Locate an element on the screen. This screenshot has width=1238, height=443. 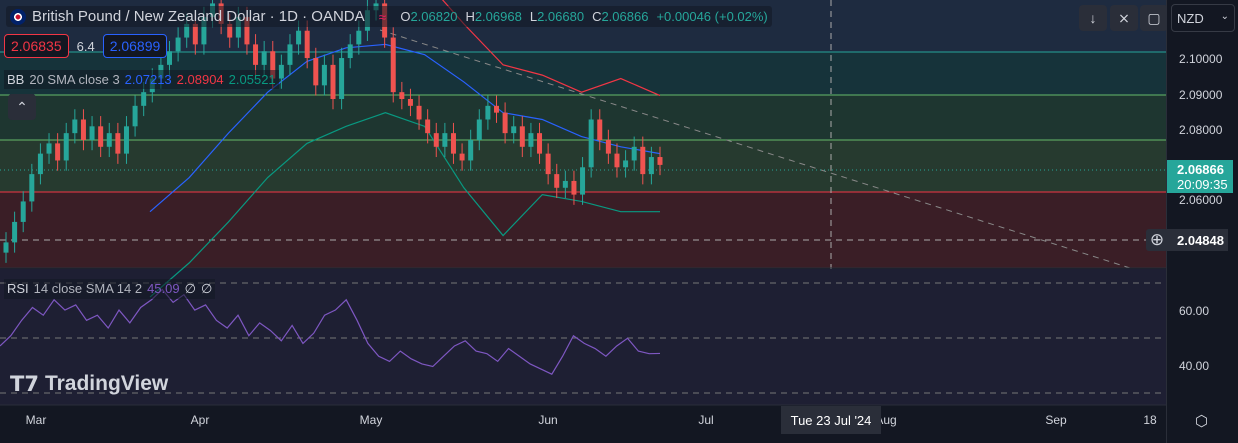
rsi-line is located at coordinates (330, 331).